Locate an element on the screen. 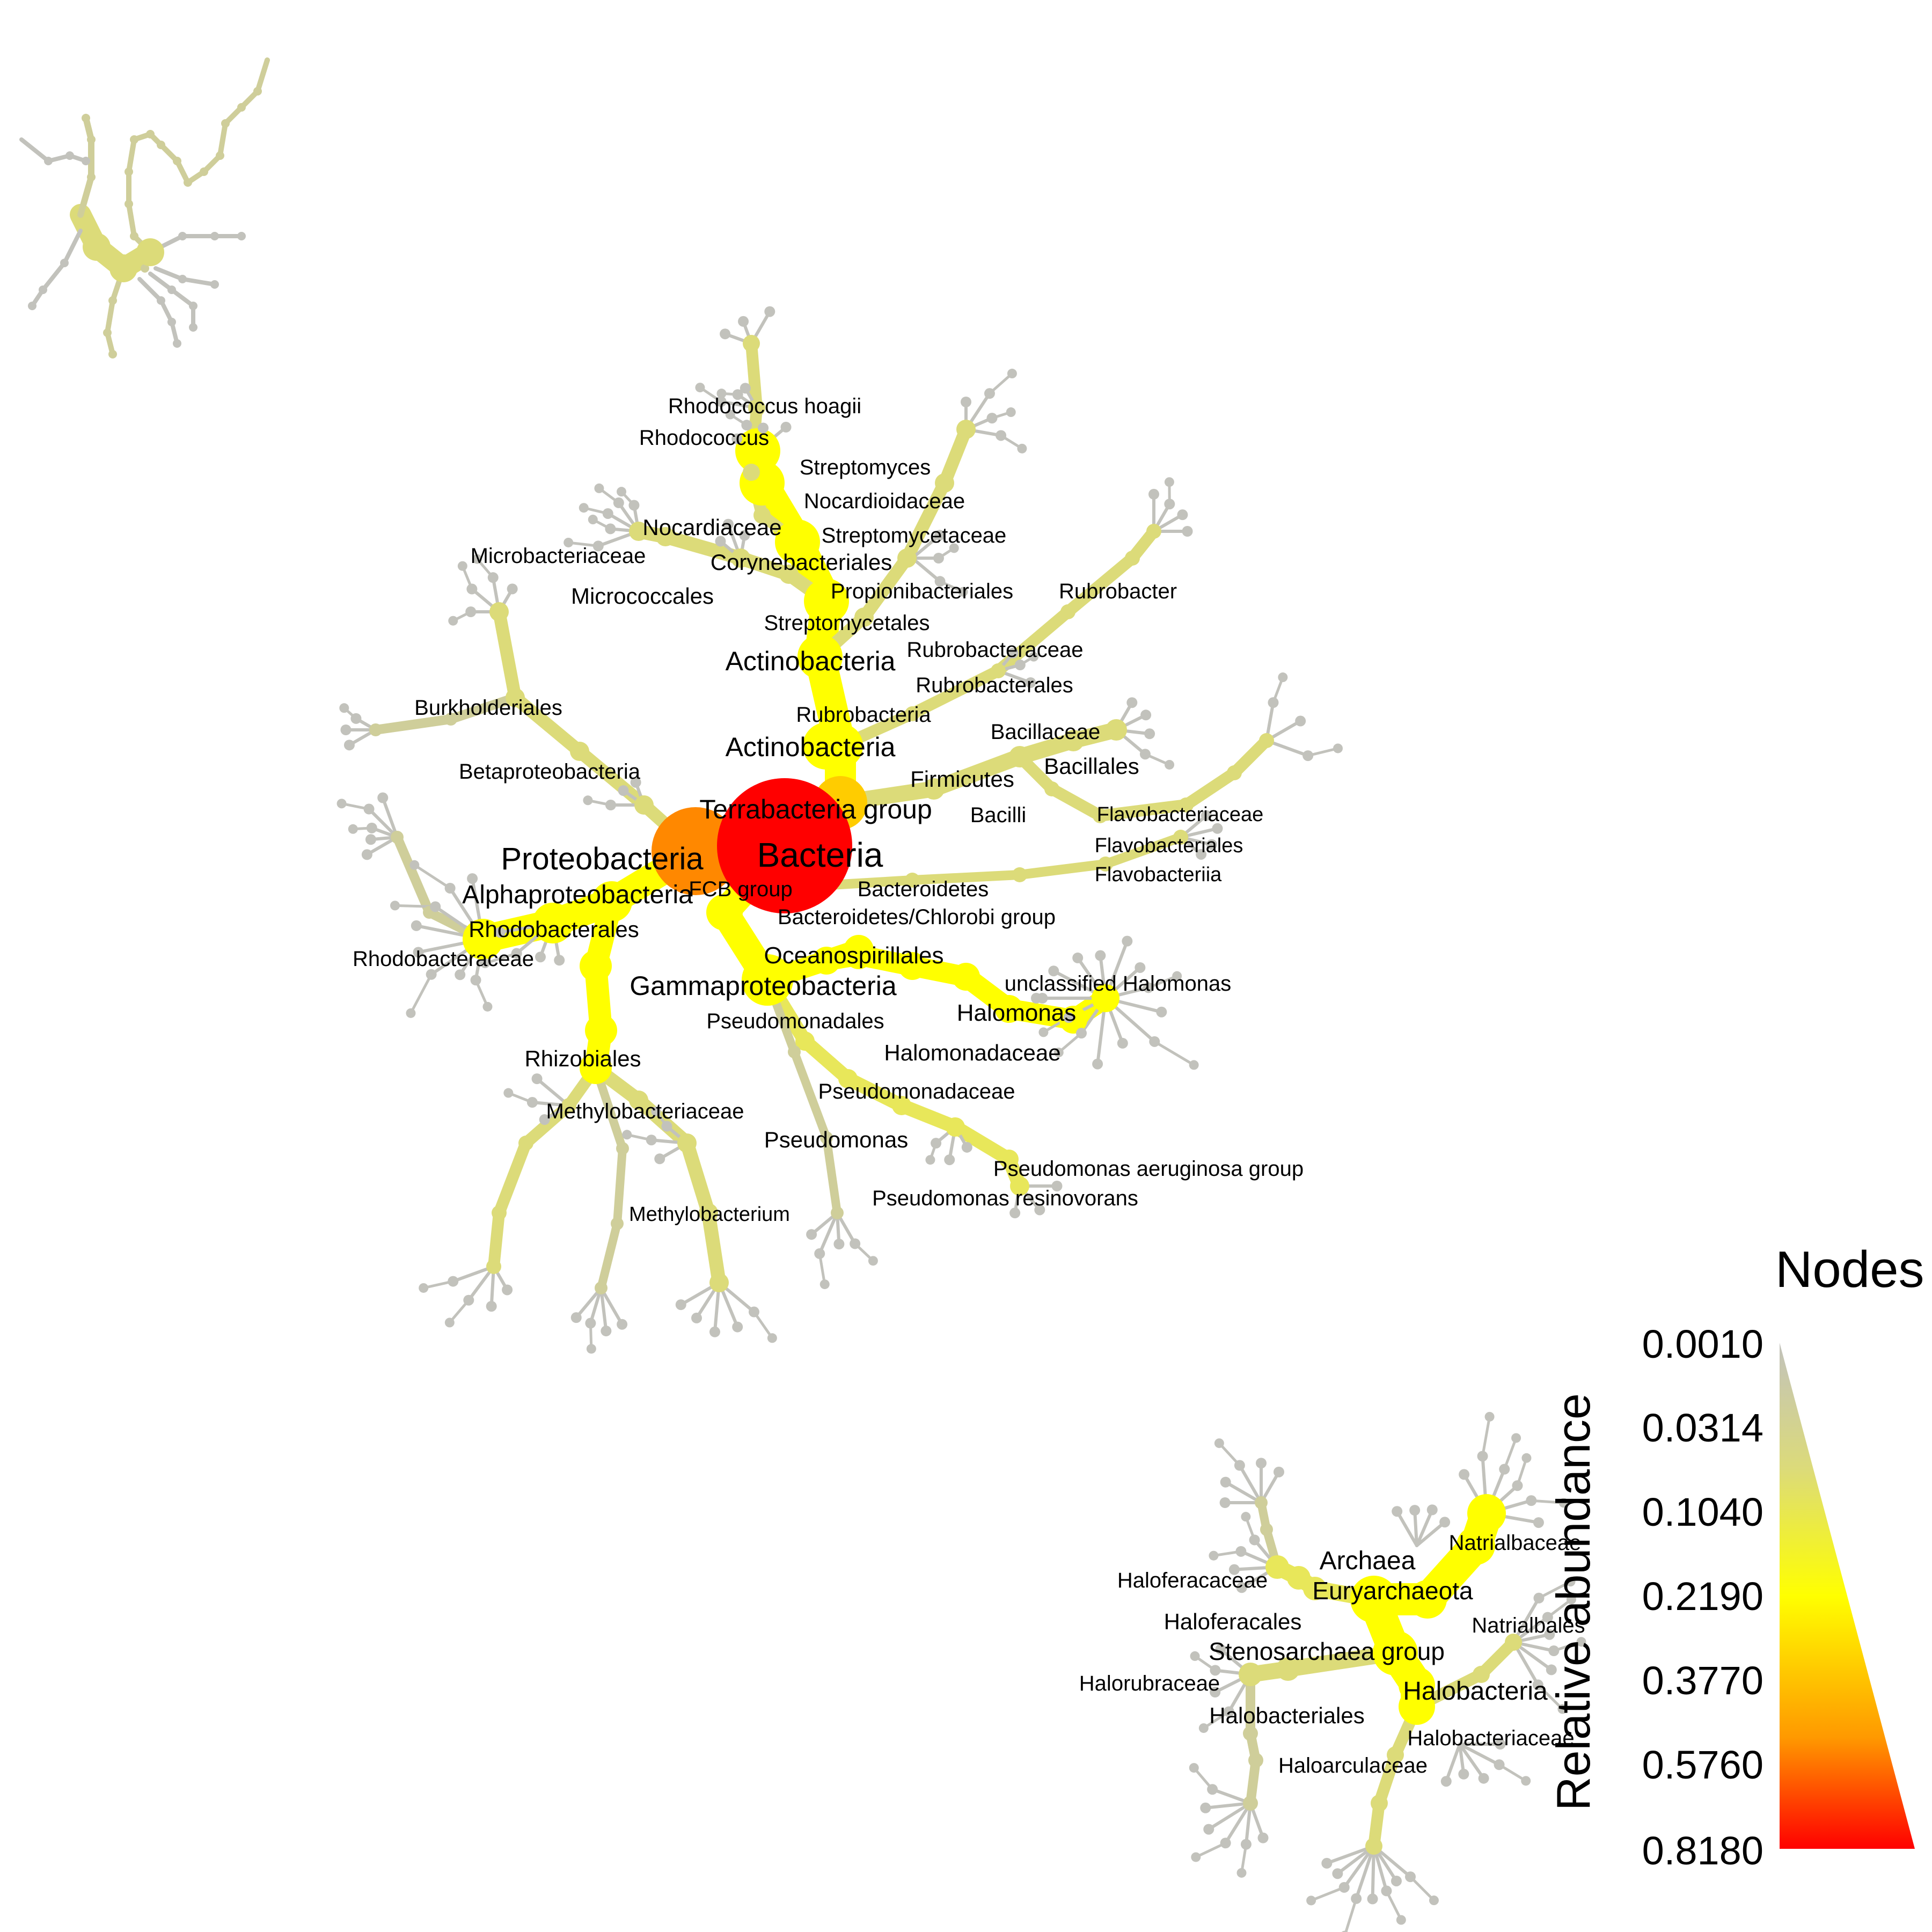 The image size is (1932, 1932). label-halobacteriales: Halobacteriales is located at coordinates (1287, 1715).